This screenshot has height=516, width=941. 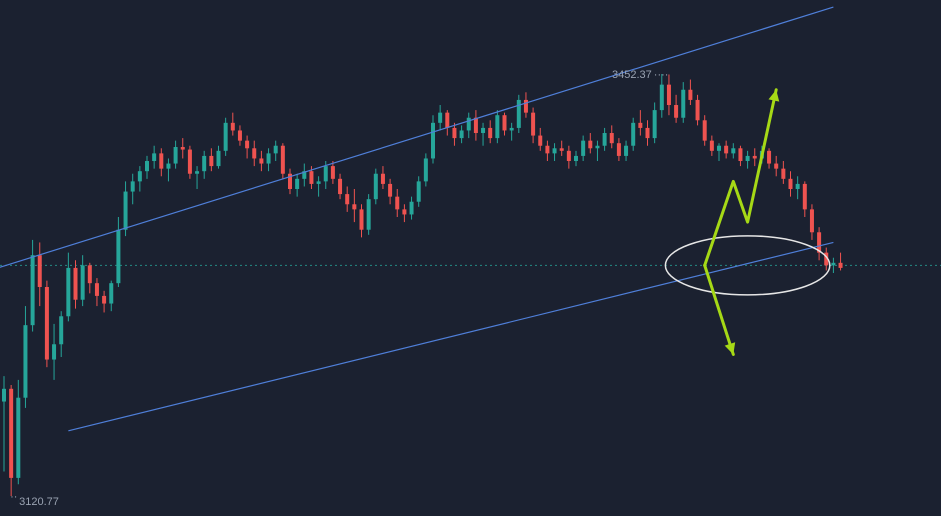 What do you see at coordinates (719, 309) in the screenshot?
I see `arrow-bearish` at bounding box center [719, 309].